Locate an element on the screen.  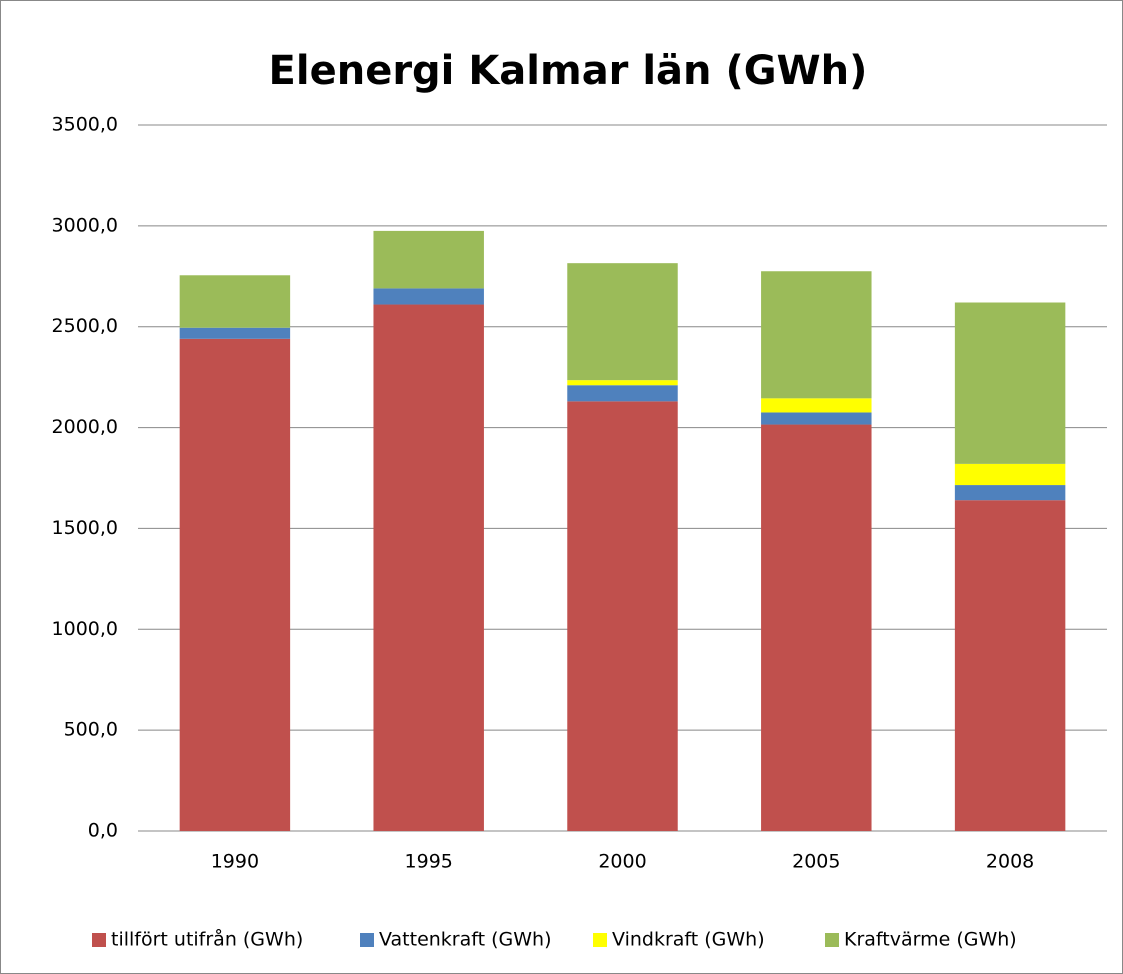
legend-label: Kraftvärme (GWh) is located at coordinates (930, 940).